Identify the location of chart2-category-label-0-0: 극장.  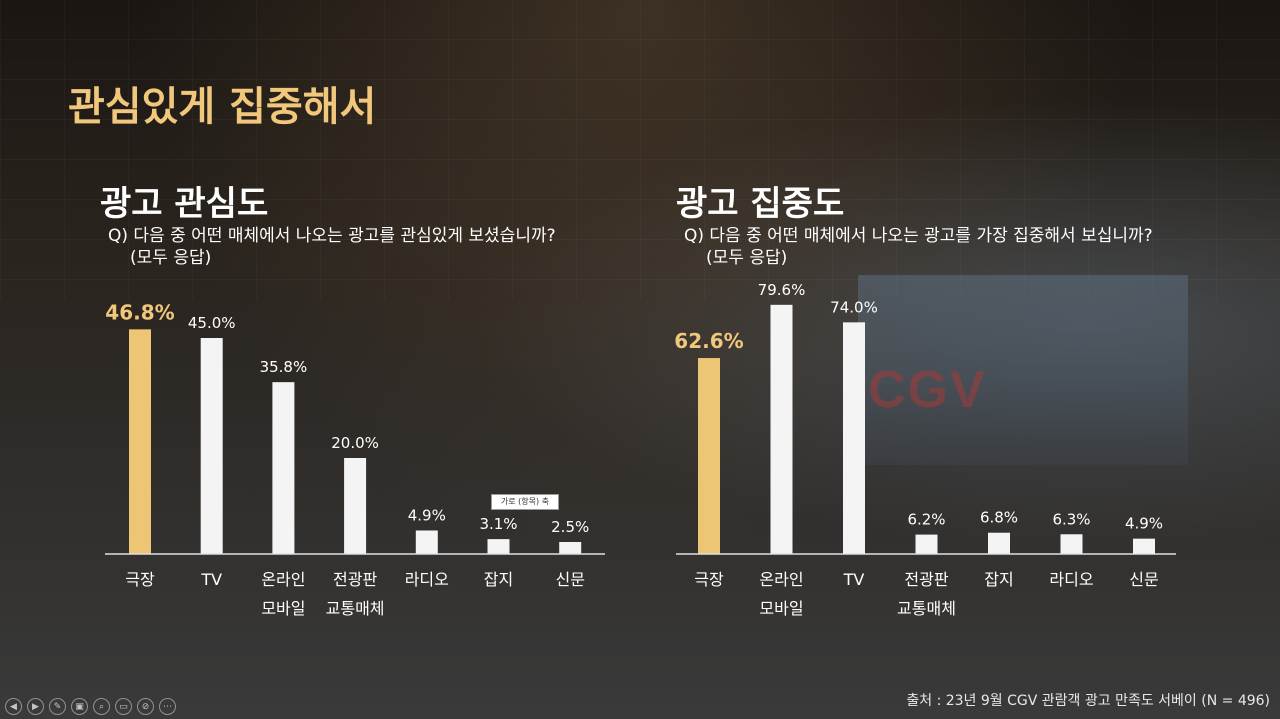
(709, 579).